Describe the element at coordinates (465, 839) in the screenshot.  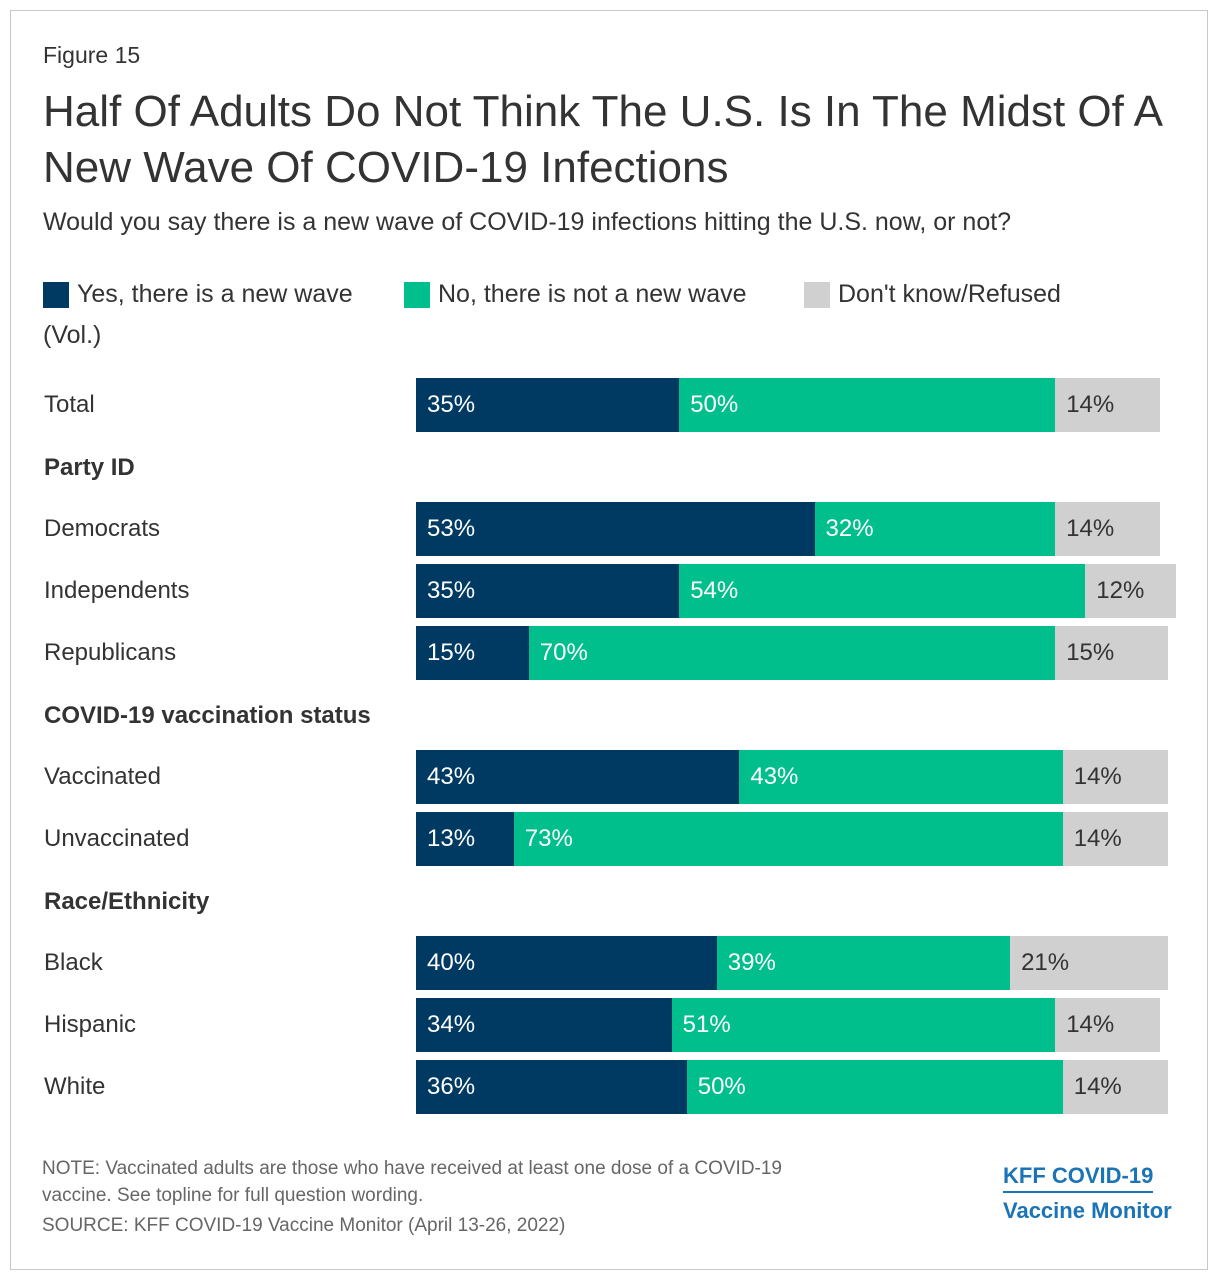
I see `bar-segment-yes-unvaccinated: 13%` at that location.